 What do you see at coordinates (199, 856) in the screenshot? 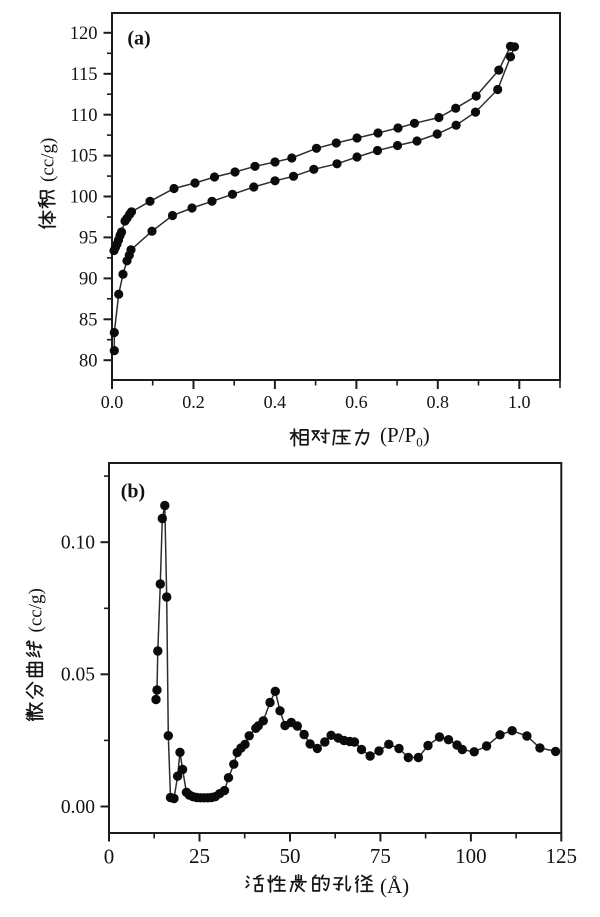
I see `svg-text: 25` at bounding box center [199, 856].